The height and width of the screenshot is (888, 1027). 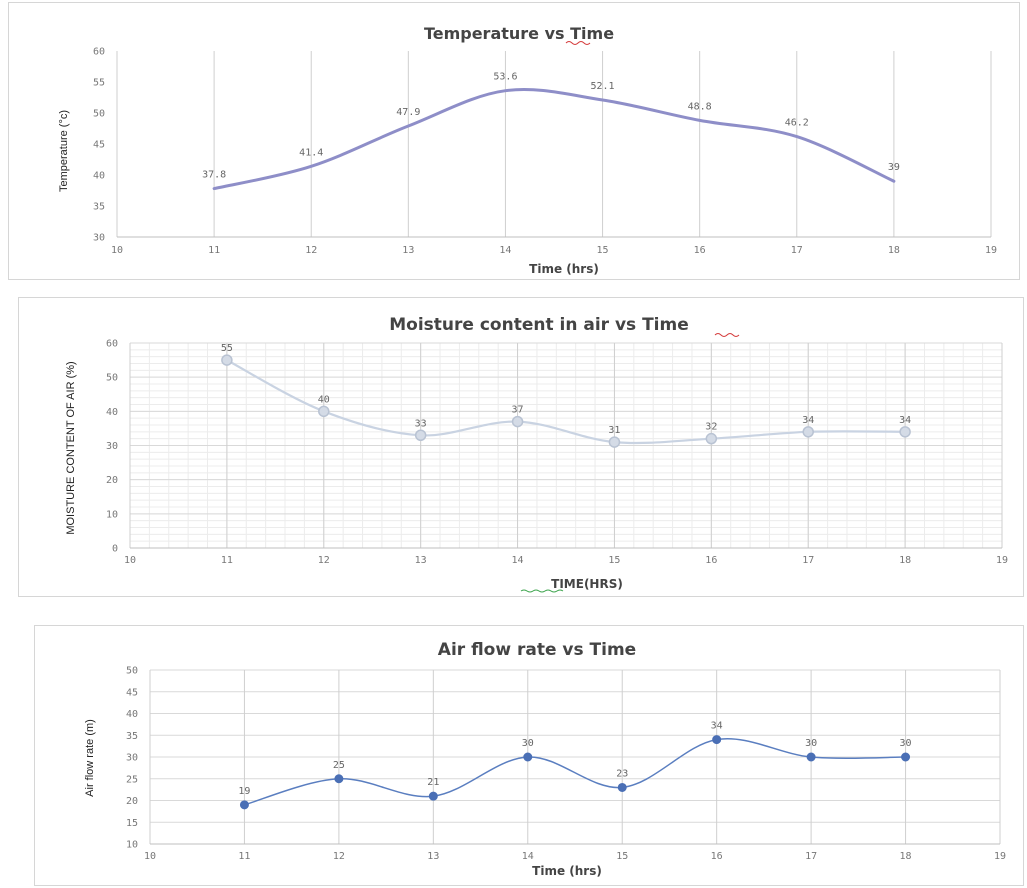 I want to click on data-label: 46.2, so click(x=797, y=123).